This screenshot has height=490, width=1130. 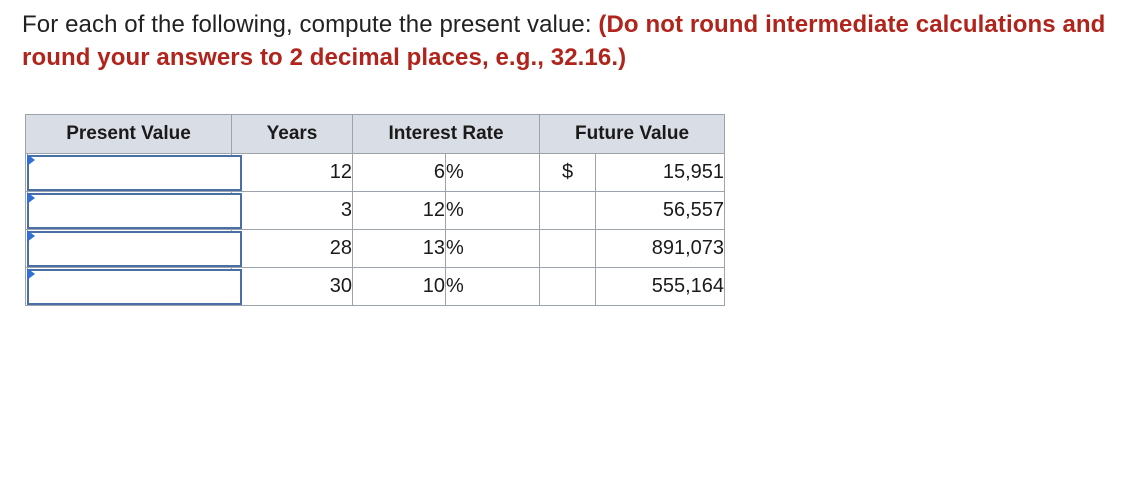 What do you see at coordinates (660, 248) in the screenshot?
I see `future-value-cell: 891,073` at bounding box center [660, 248].